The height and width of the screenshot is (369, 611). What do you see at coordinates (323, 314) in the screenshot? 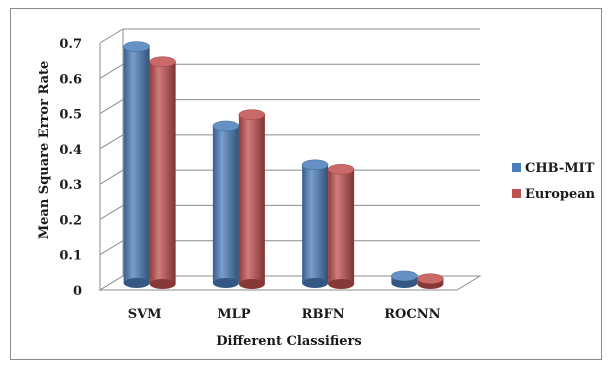
I see `x-category-label: RBFN` at bounding box center [323, 314].